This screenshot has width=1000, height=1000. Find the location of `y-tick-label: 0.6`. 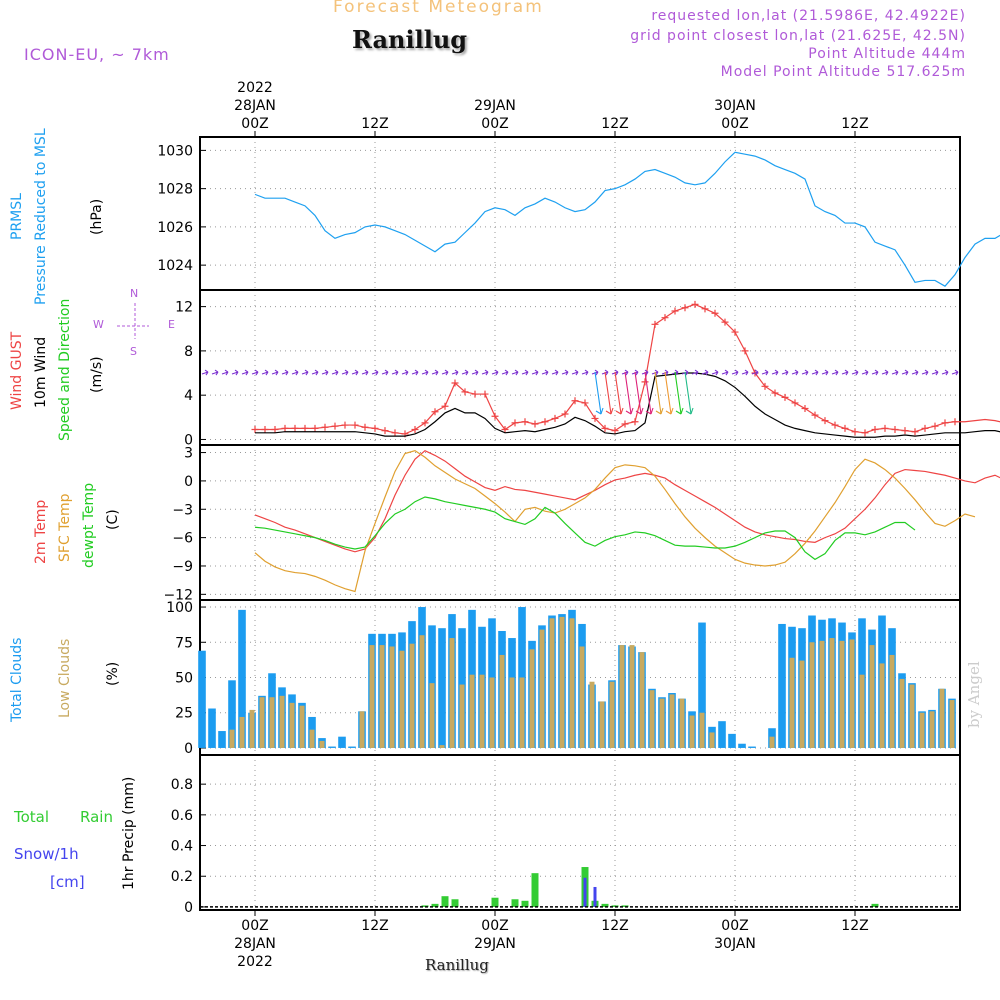

y-tick-label: 0.6 is located at coordinates (182, 816).